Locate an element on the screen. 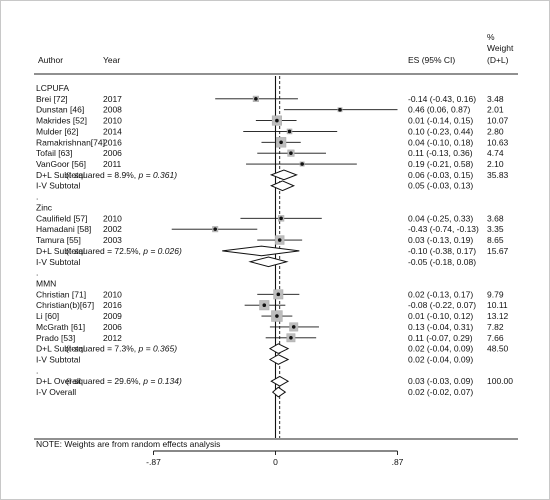  study-author: Tofail [63] is located at coordinates (54, 153).